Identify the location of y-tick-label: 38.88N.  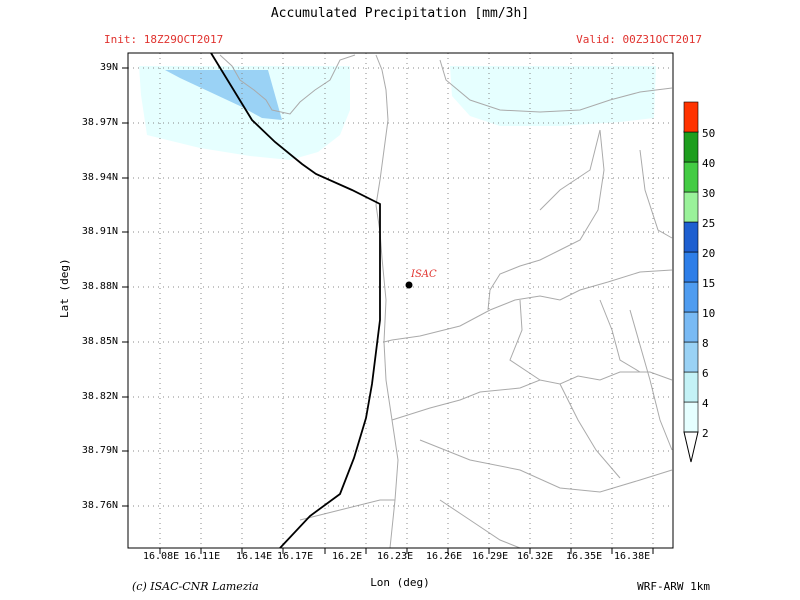
(99, 286).